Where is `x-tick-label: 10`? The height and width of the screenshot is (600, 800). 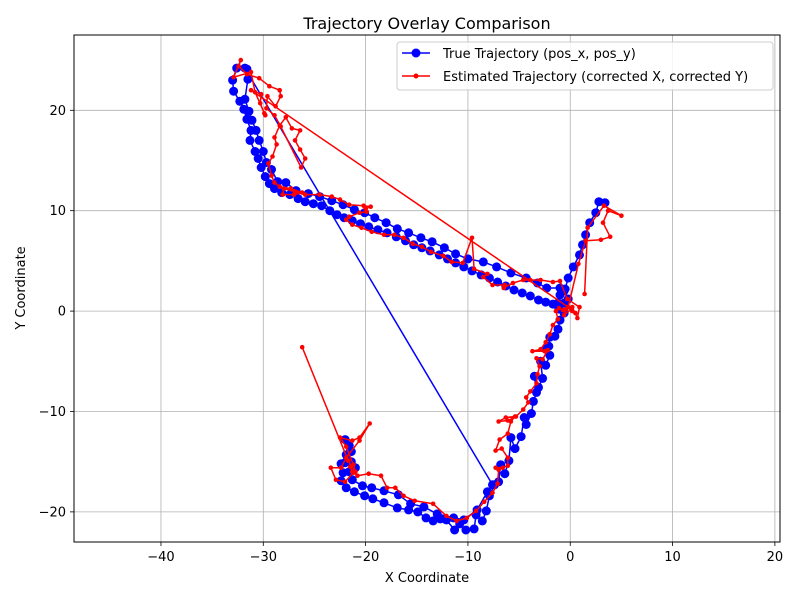
x-tick-label: 10 is located at coordinates (672, 557).